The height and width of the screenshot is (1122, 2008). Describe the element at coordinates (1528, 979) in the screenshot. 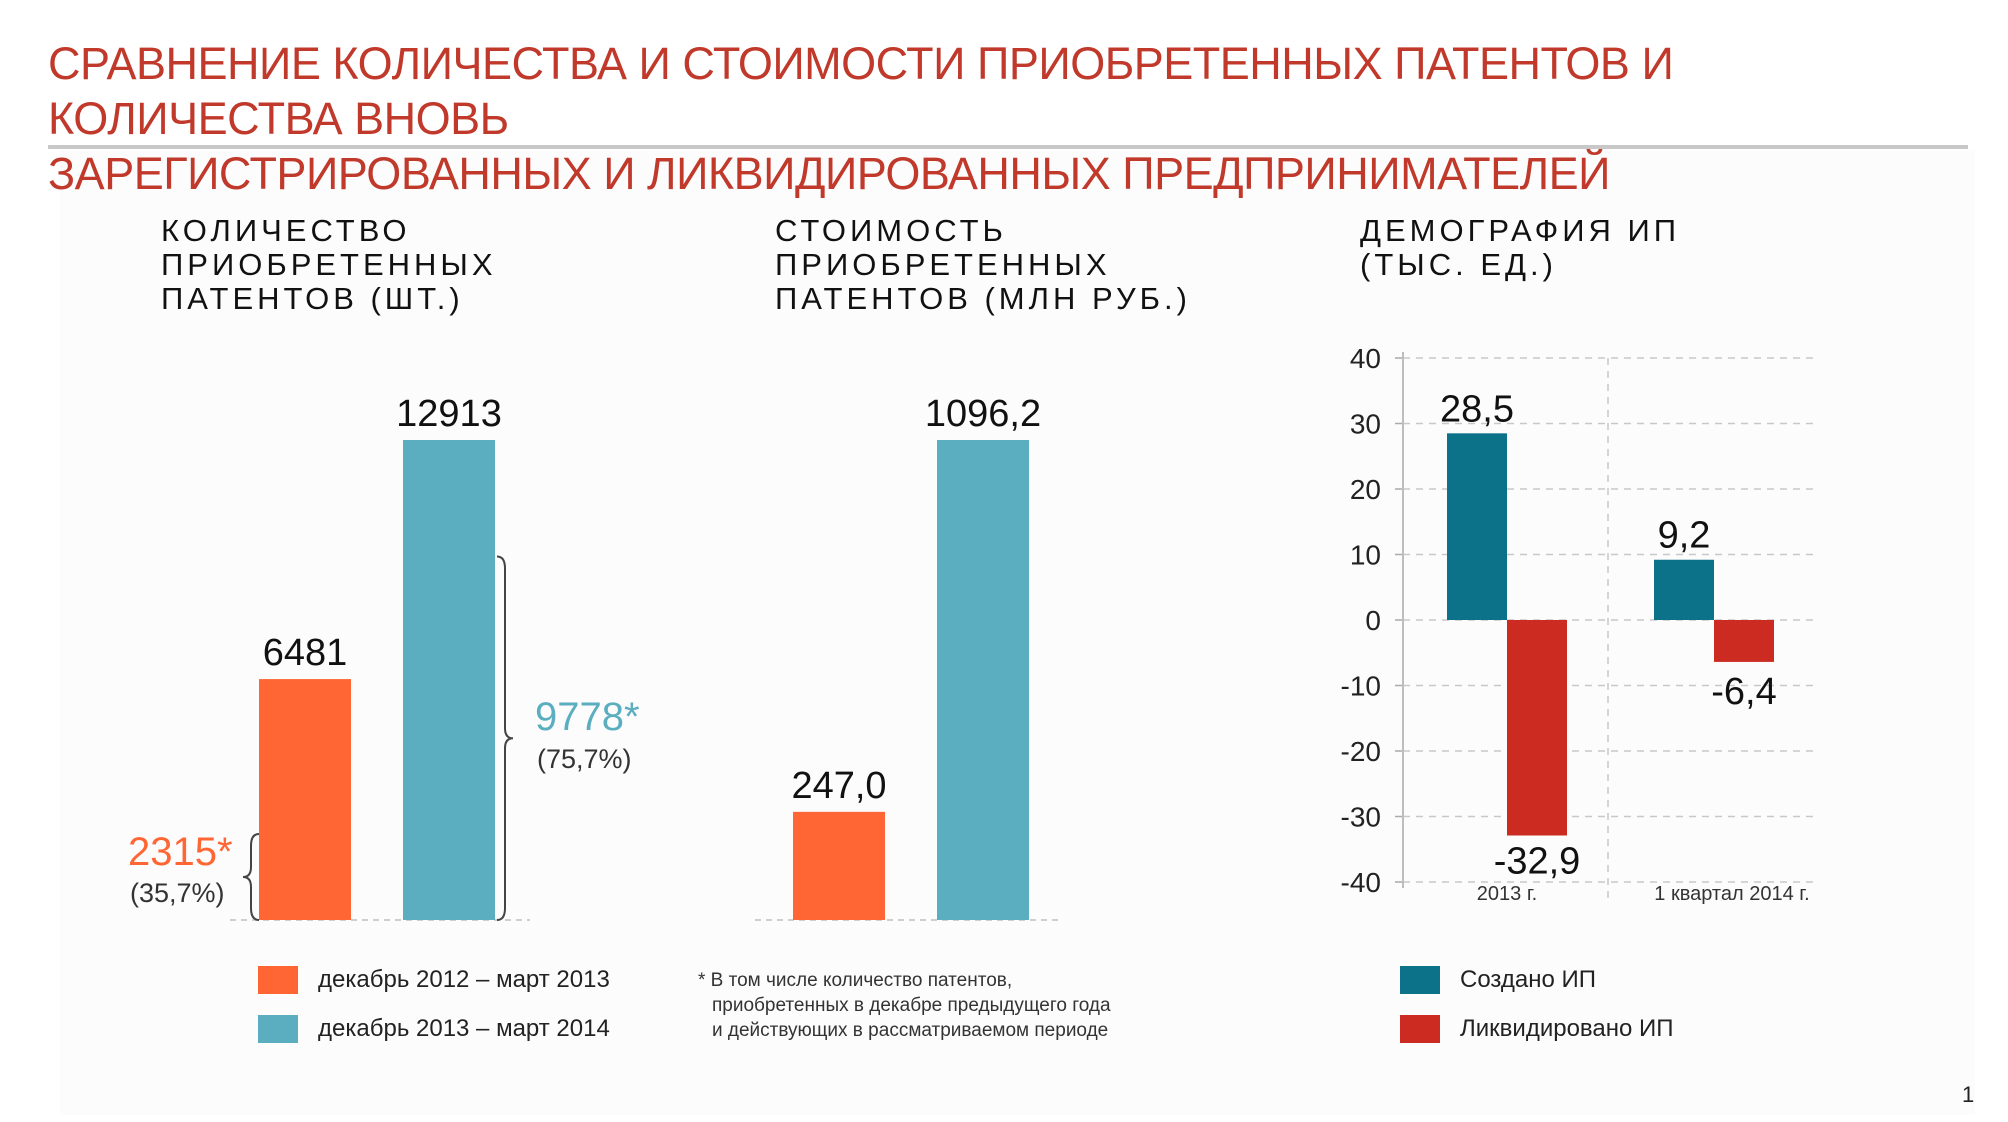

I see `legend-label: Создано ИП` at that location.